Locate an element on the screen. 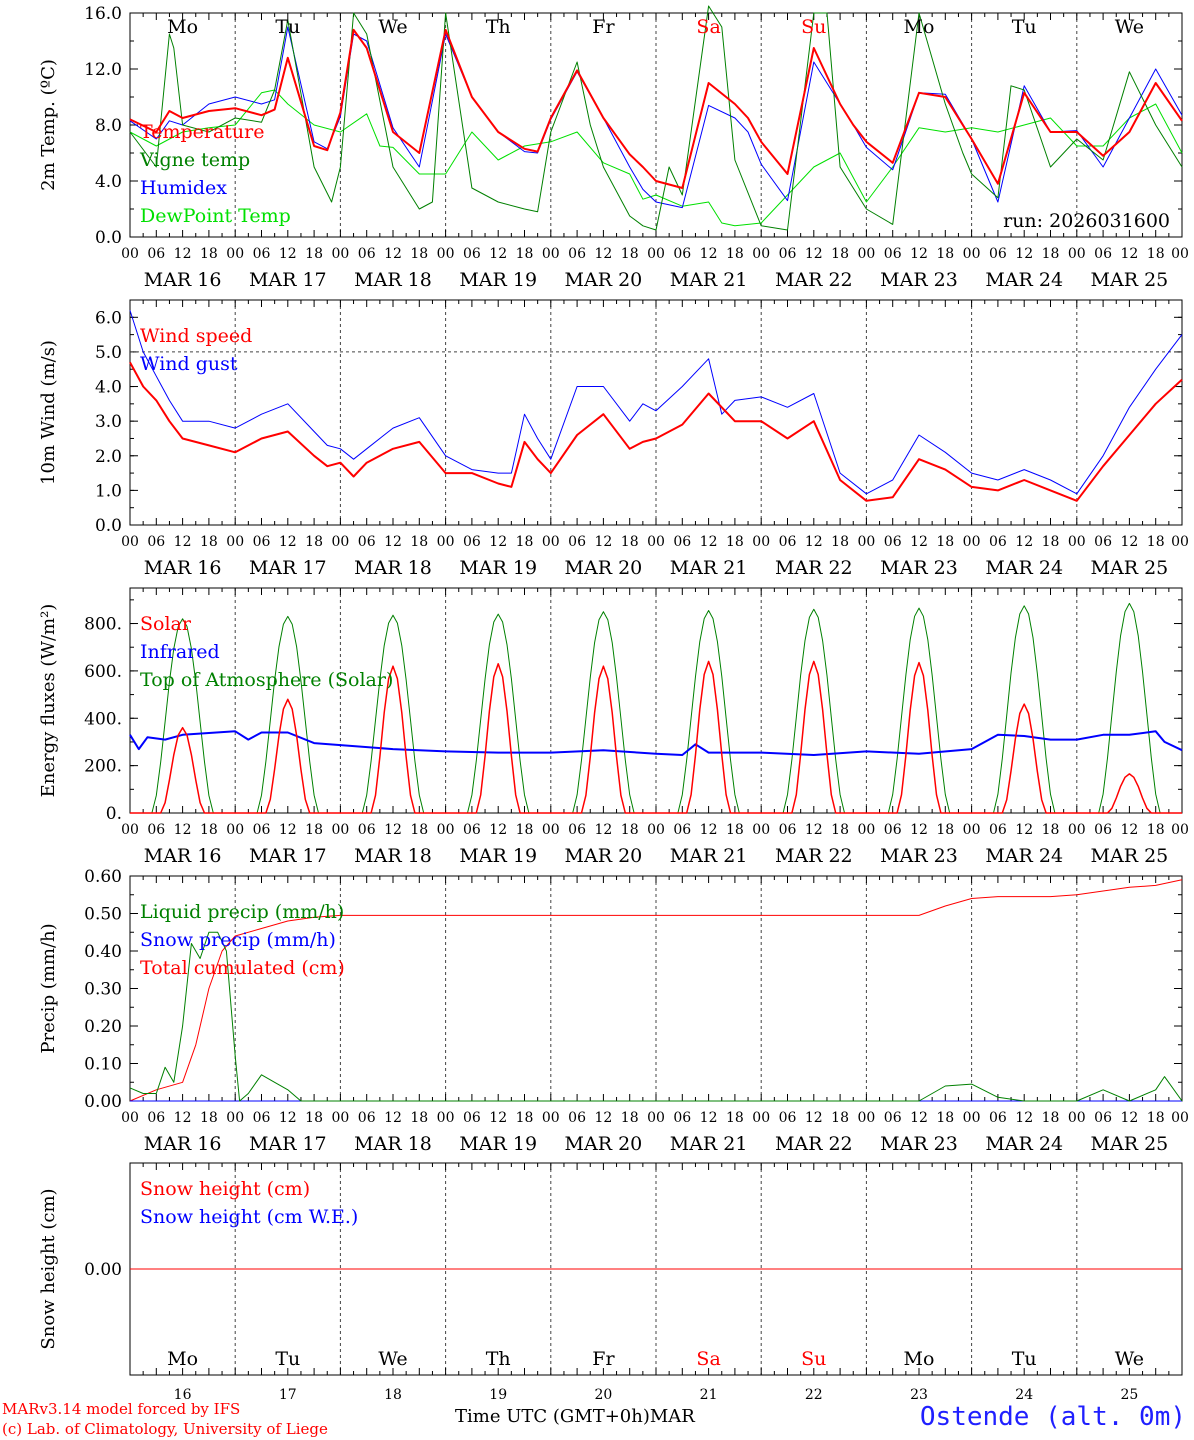  weekday-label-top: Fr is located at coordinates (603, 27).